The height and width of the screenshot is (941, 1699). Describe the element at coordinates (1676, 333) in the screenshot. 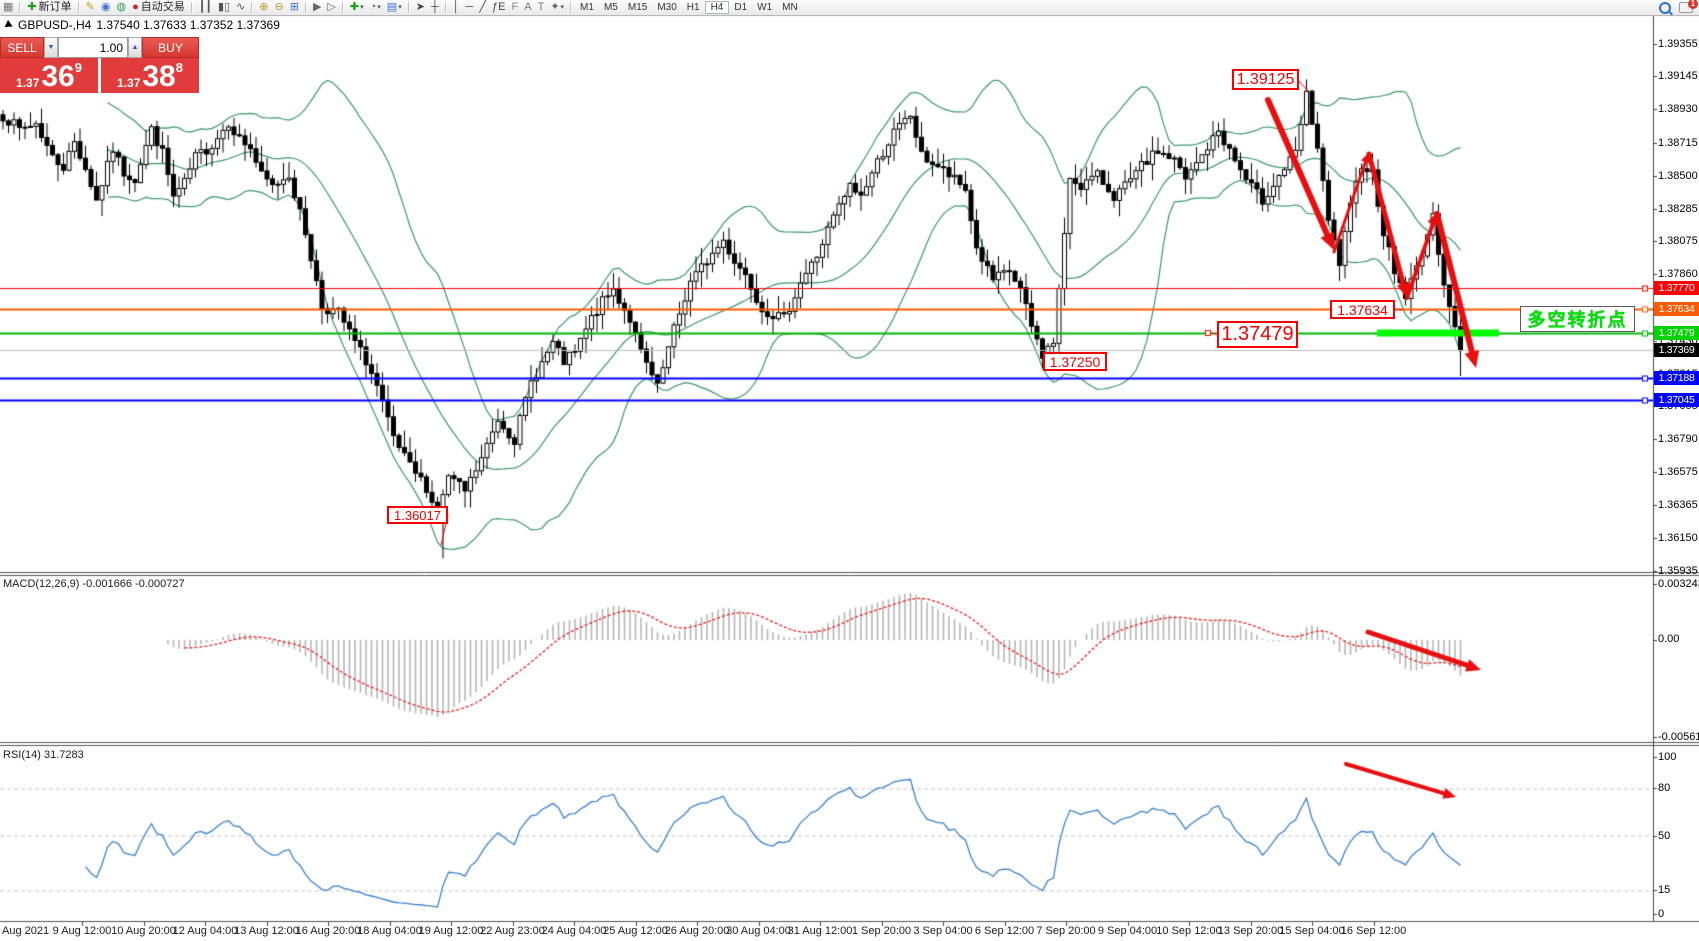

I see `price-line-badge: 1.37479` at that location.